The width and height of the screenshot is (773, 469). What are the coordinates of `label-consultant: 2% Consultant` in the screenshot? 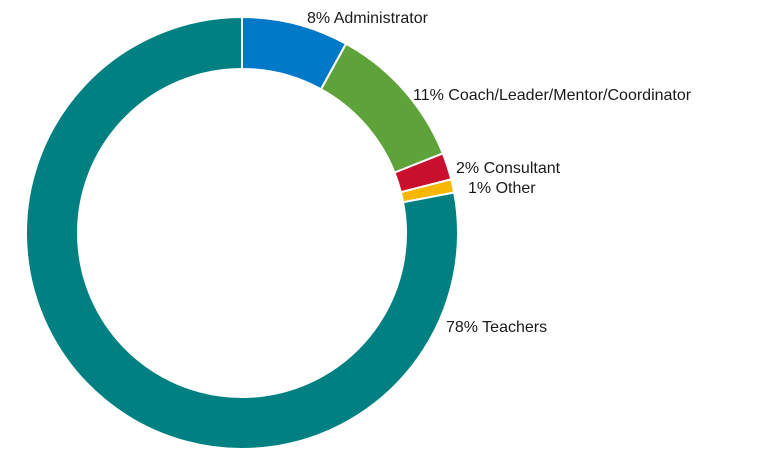 It's located at (508, 168).